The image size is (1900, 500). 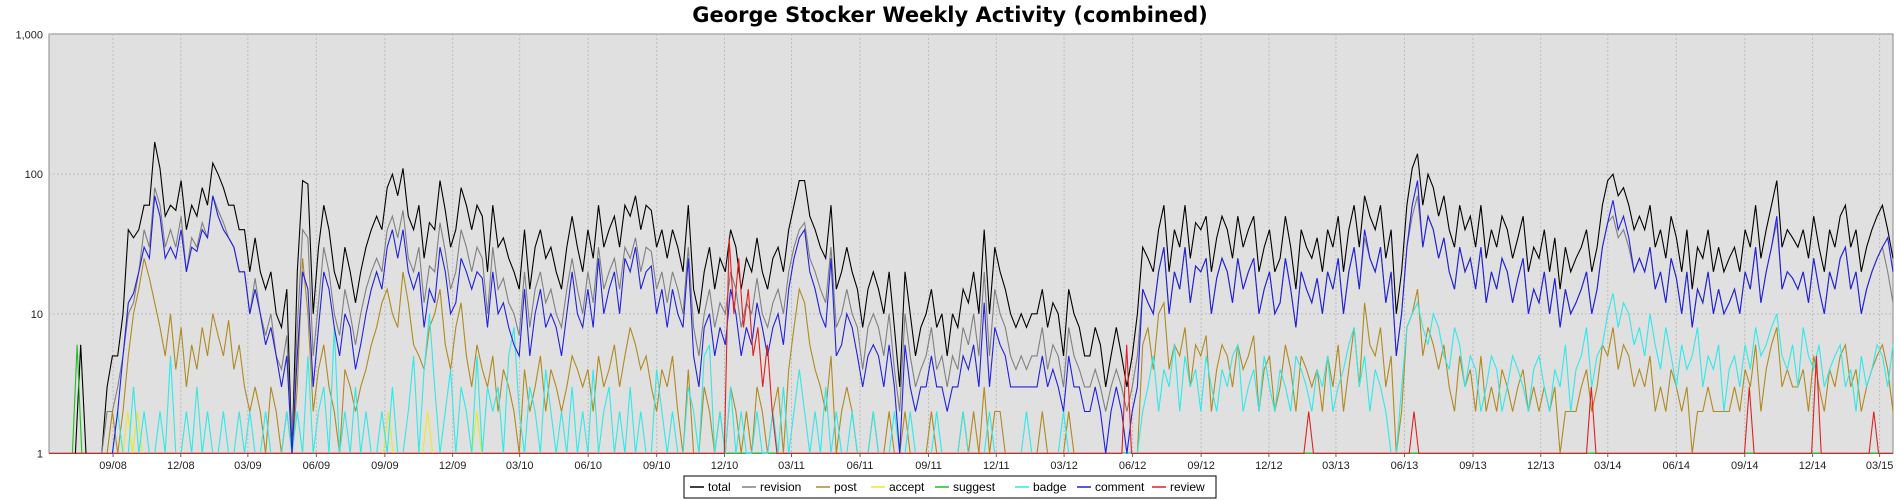 I want to click on legend-label-comment: comment, so click(x=1120, y=487).